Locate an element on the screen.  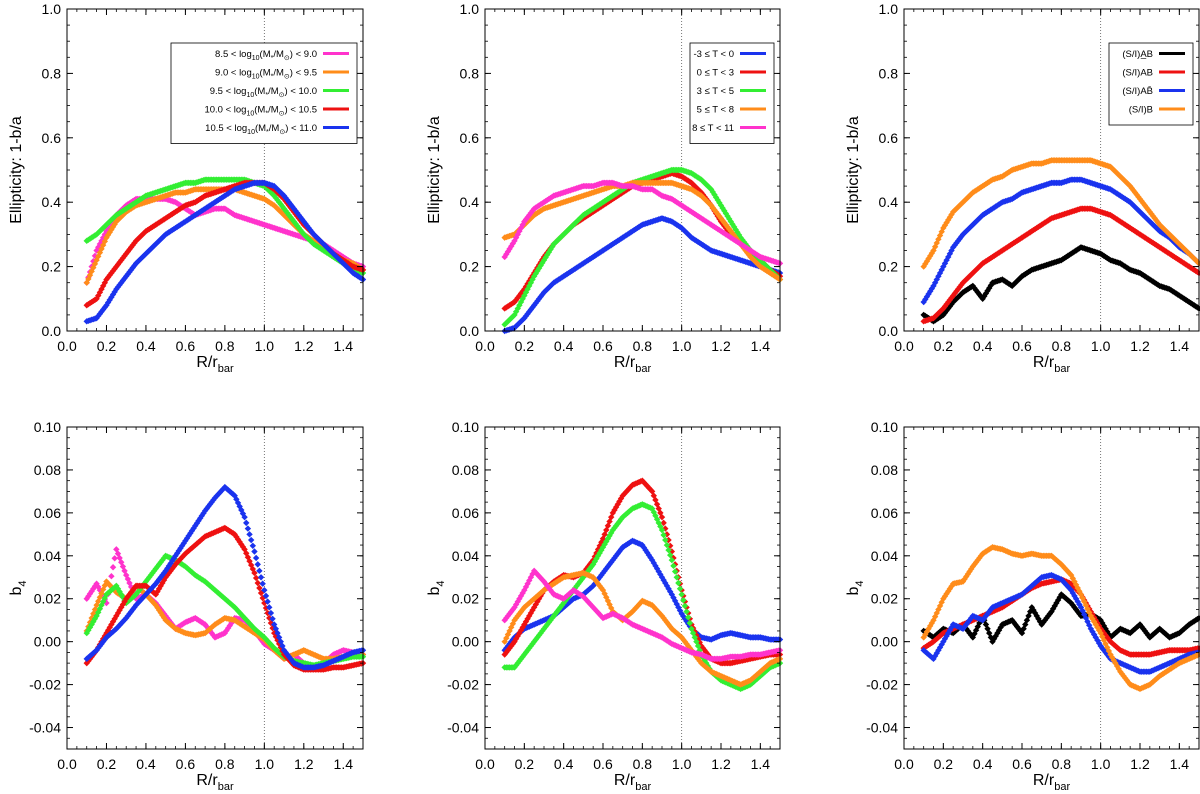
y-axis-label: b4 is located at coordinates (436, 587).